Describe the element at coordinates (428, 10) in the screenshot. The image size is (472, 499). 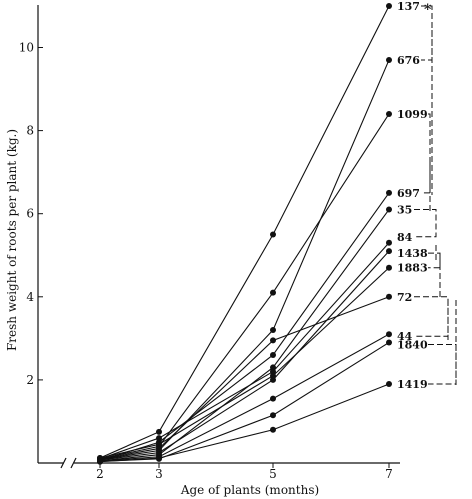
I see `top-annotation: *` at that location.